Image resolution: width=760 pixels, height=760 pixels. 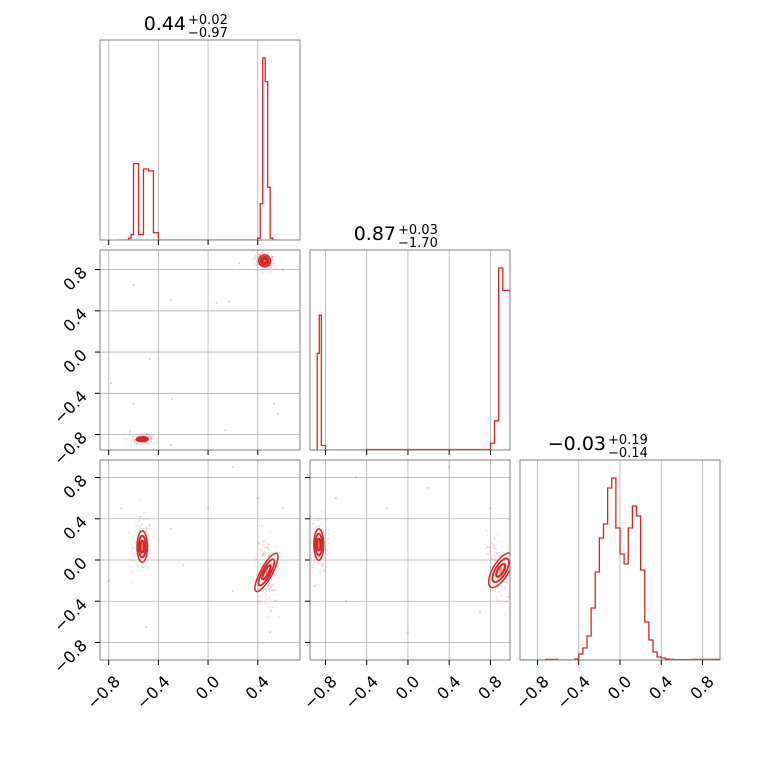 What do you see at coordinates (153, 692) in the screenshot?
I see `x-tick-label: −0.4` at bounding box center [153, 692].